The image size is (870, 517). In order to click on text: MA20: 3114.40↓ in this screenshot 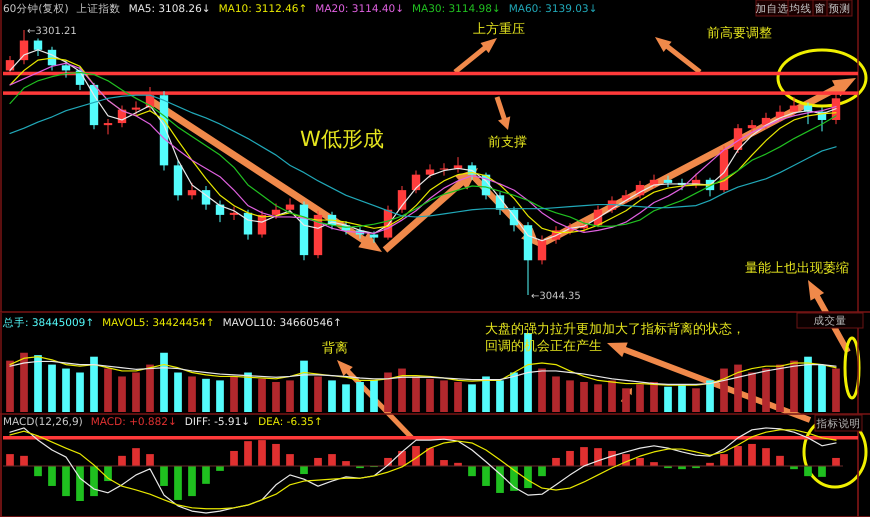, I will do `click(359, 9)`.